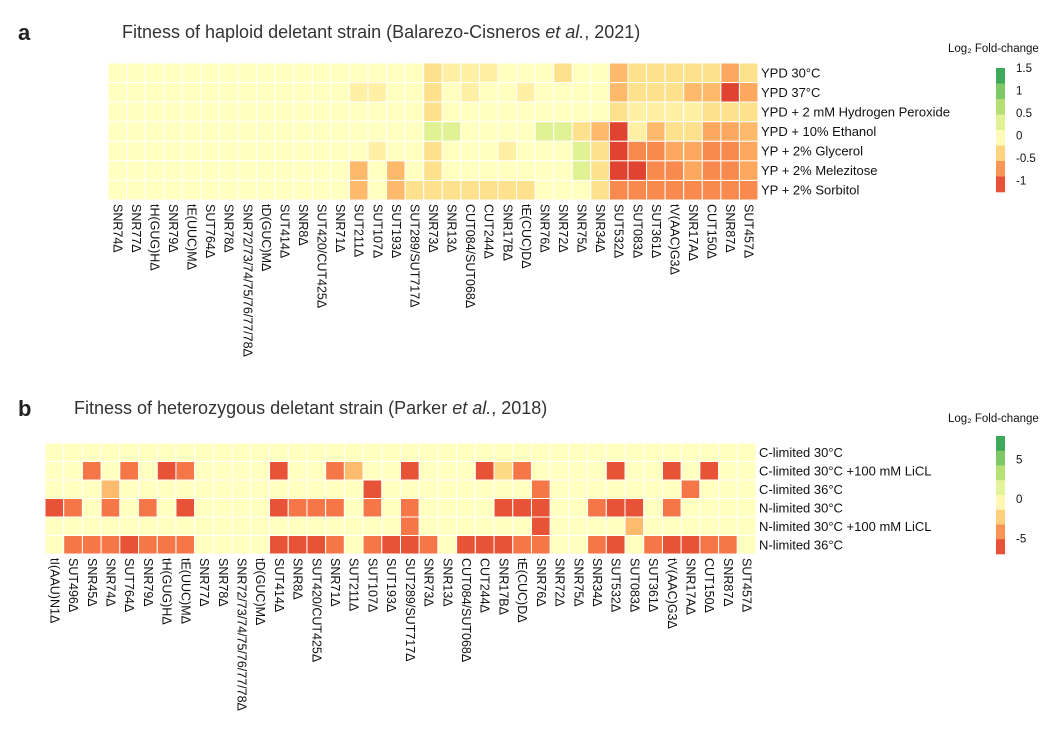  Describe the element at coordinates (167, 591) in the screenshot. I see `column-label: tH(GUG)HΔ` at that location.